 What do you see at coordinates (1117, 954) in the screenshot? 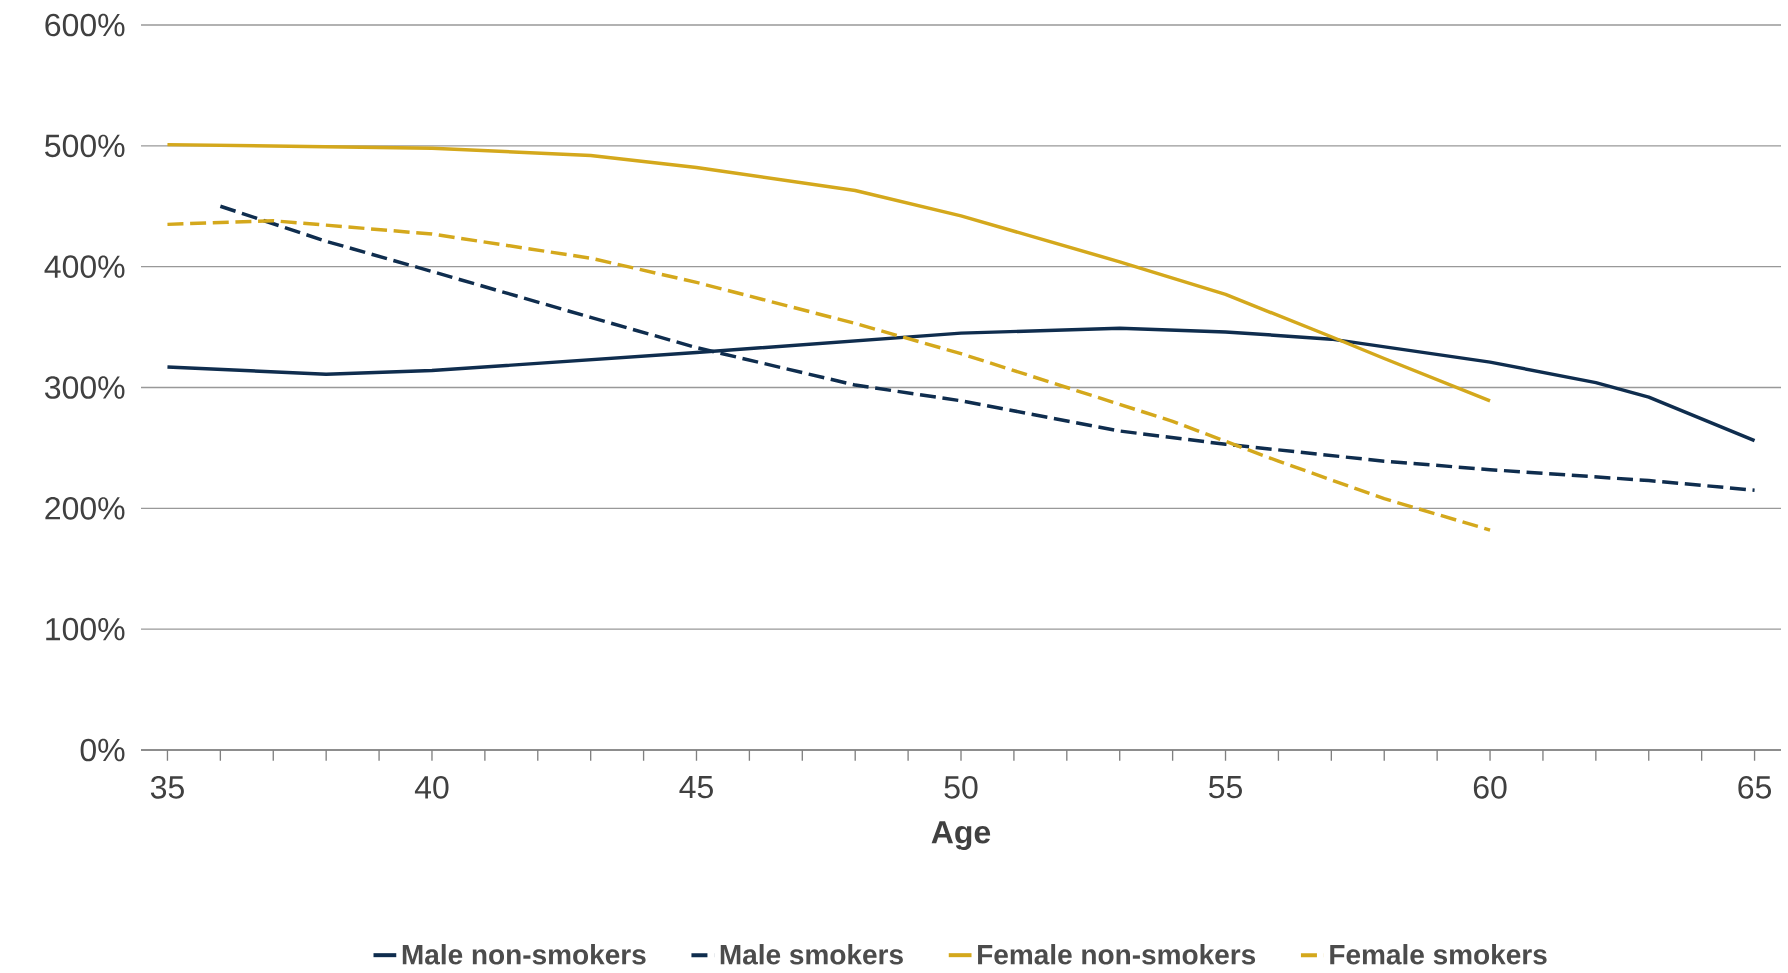
I see `legend-label: Female non-smokers` at bounding box center [1117, 954].